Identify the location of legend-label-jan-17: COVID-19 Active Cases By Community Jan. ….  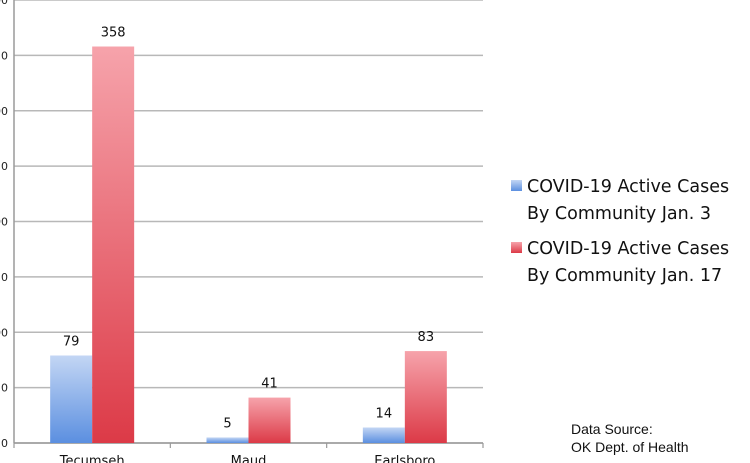
(628, 262).